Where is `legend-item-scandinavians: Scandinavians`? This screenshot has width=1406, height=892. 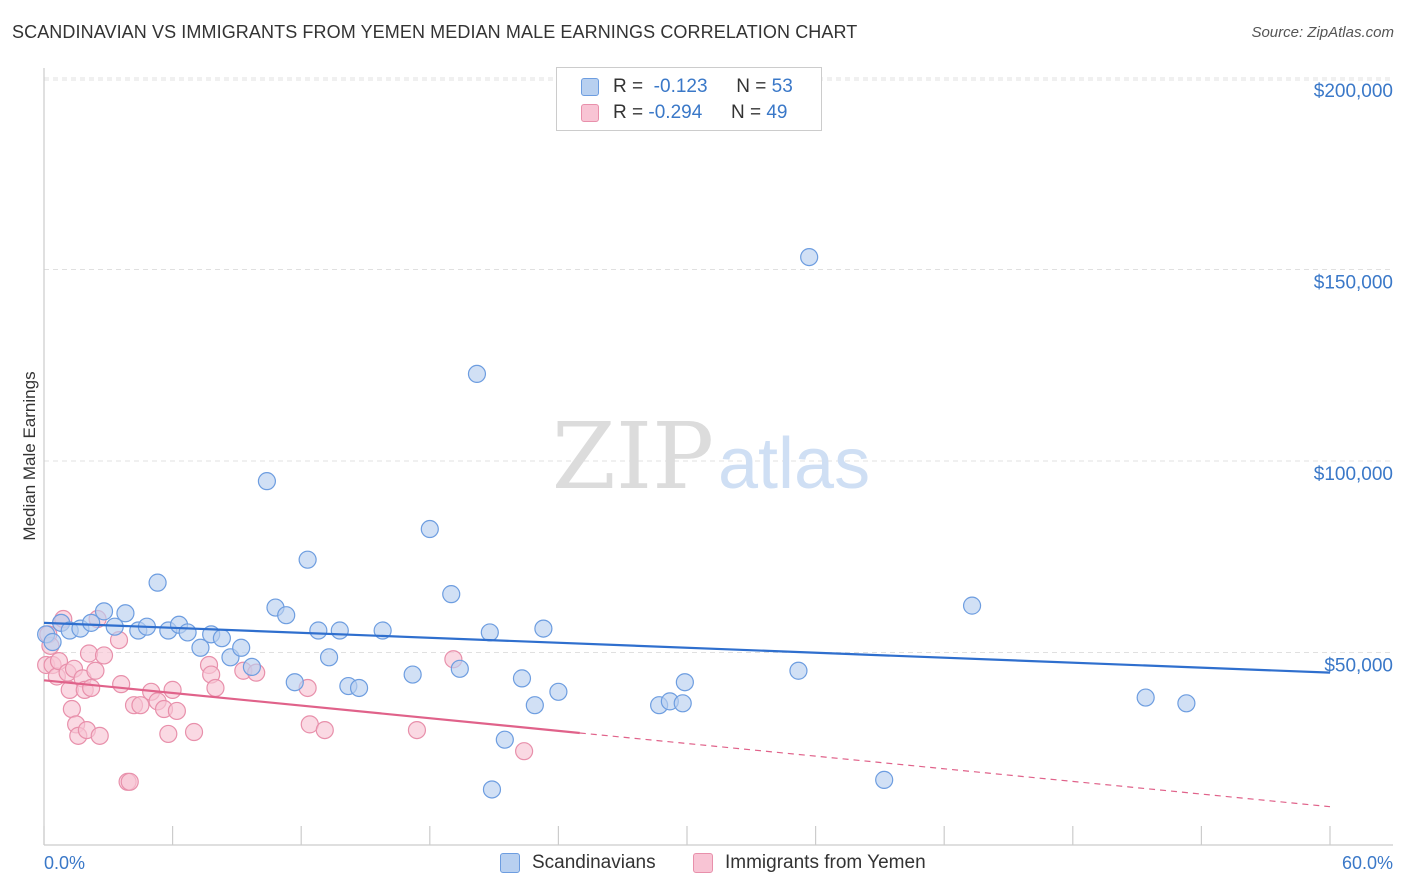 legend-item-scandinavians: Scandinavians is located at coordinates (578, 863).